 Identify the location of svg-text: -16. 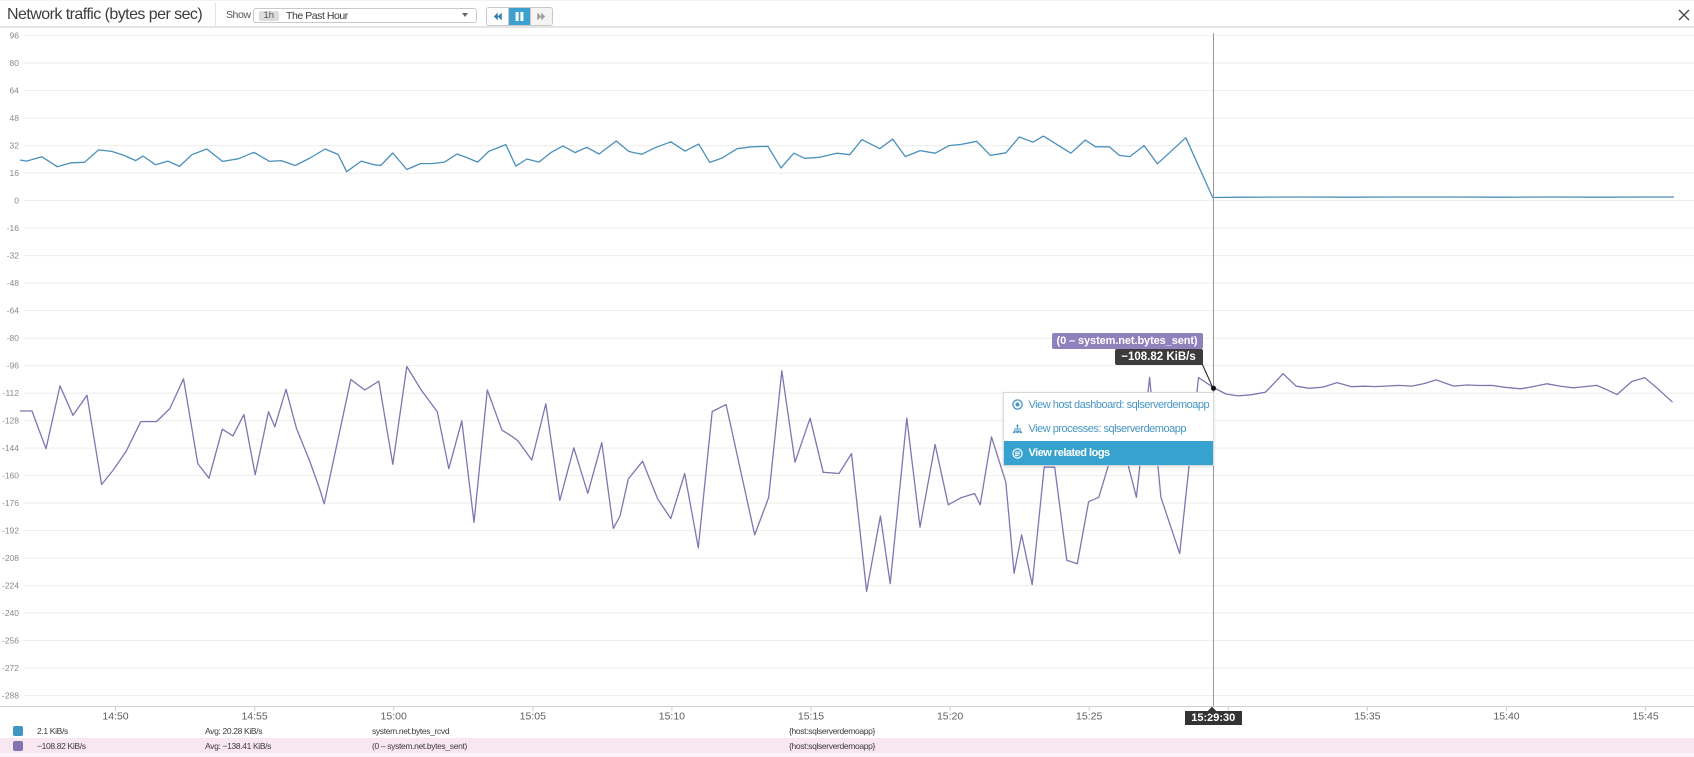
(13, 228).